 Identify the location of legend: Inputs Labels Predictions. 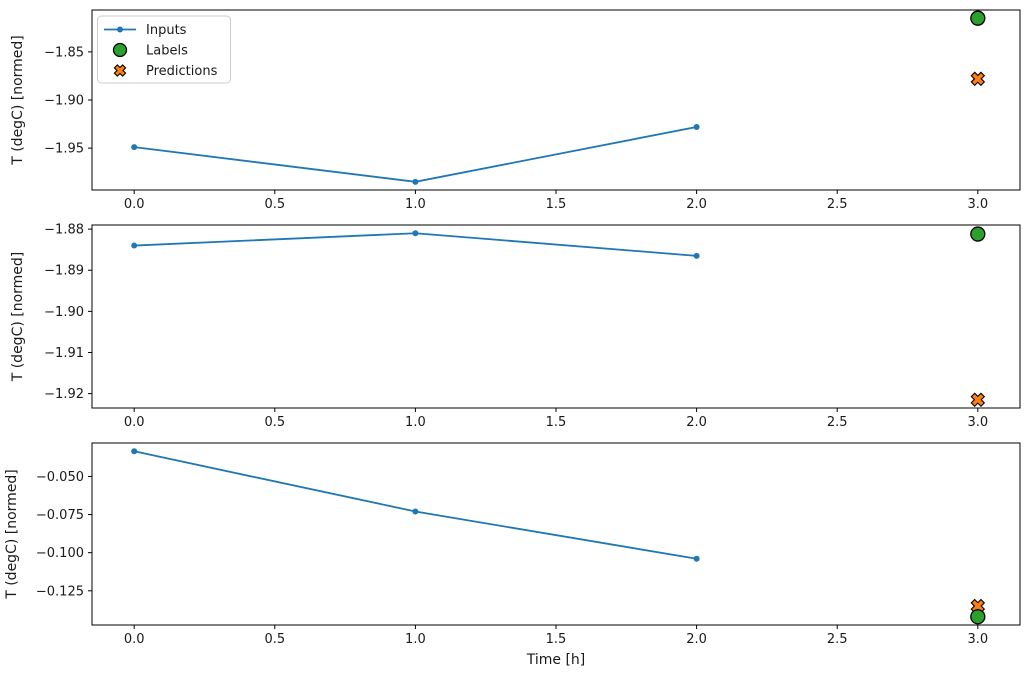
(164, 49).